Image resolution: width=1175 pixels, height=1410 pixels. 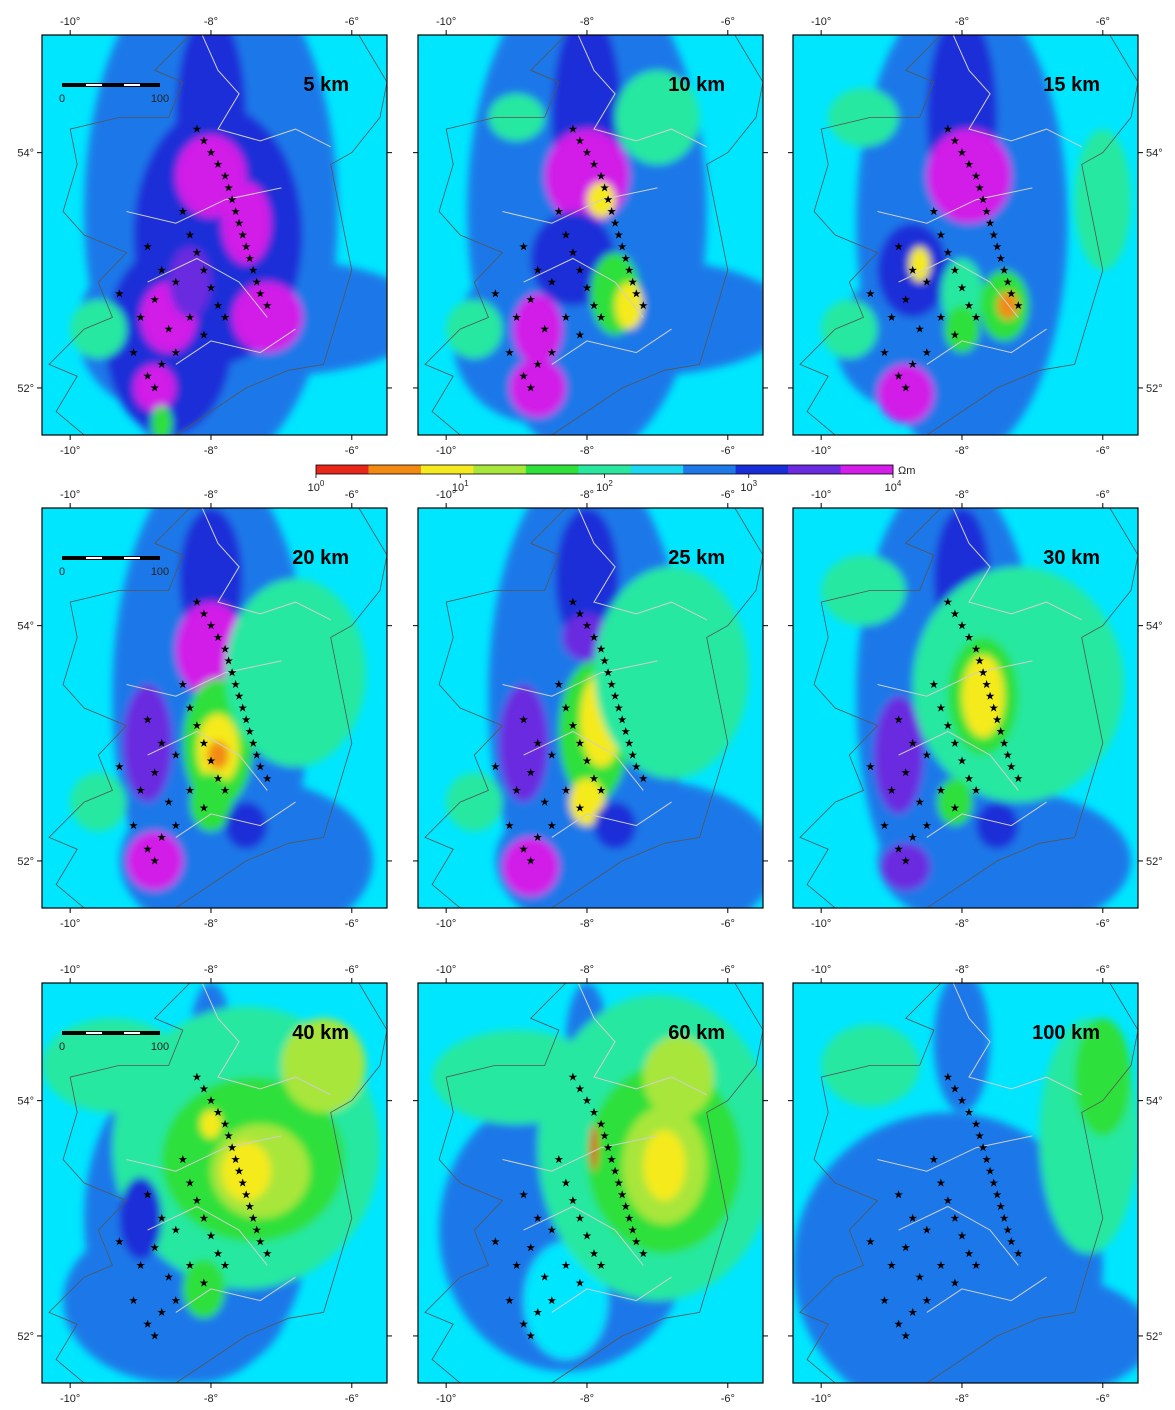 What do you see at coordinates (906, 471) in the screenshot?
I see `colorbar-unit: Ωm` at bounding box center [906, 471].